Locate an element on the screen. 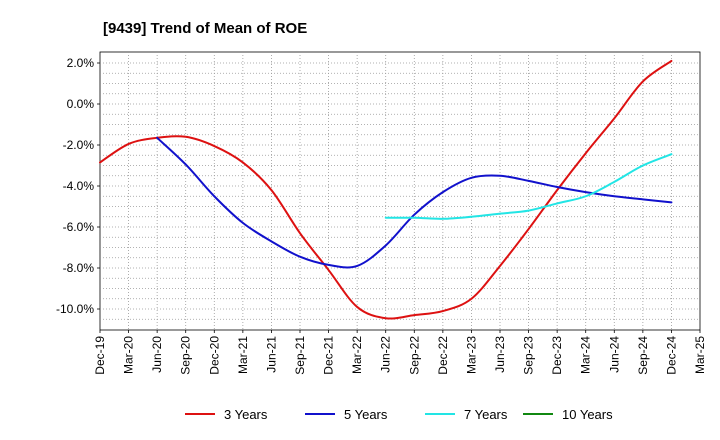  x-tick-label: Jun-21 is located at coordinates (271, 354).